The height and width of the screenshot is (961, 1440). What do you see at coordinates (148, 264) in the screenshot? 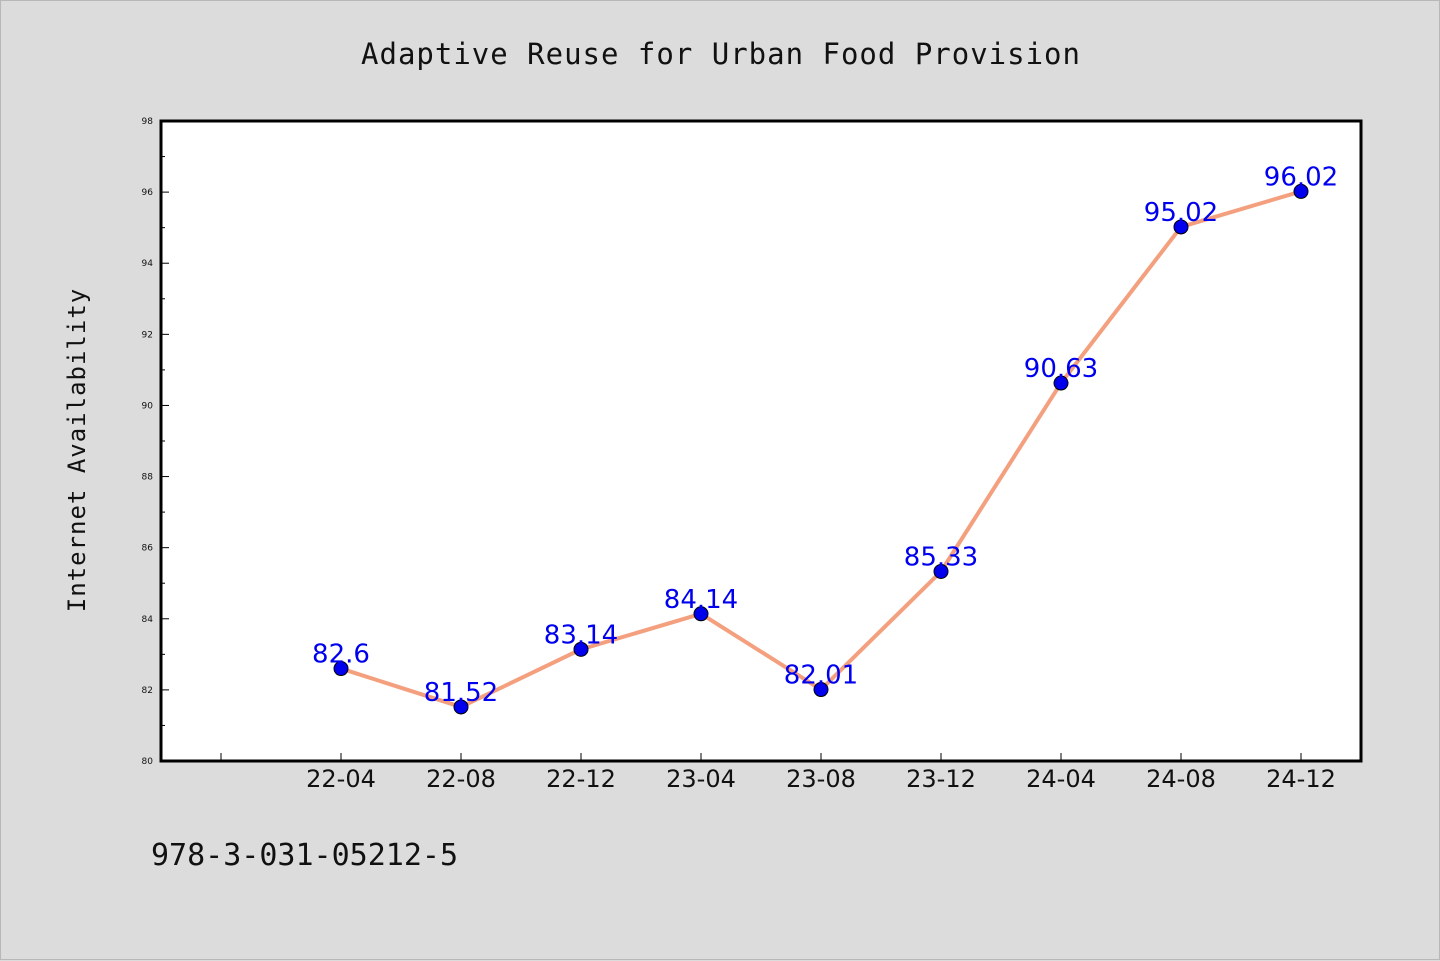
I see `y-tick-label: 94` at bounding box center [148, 264].